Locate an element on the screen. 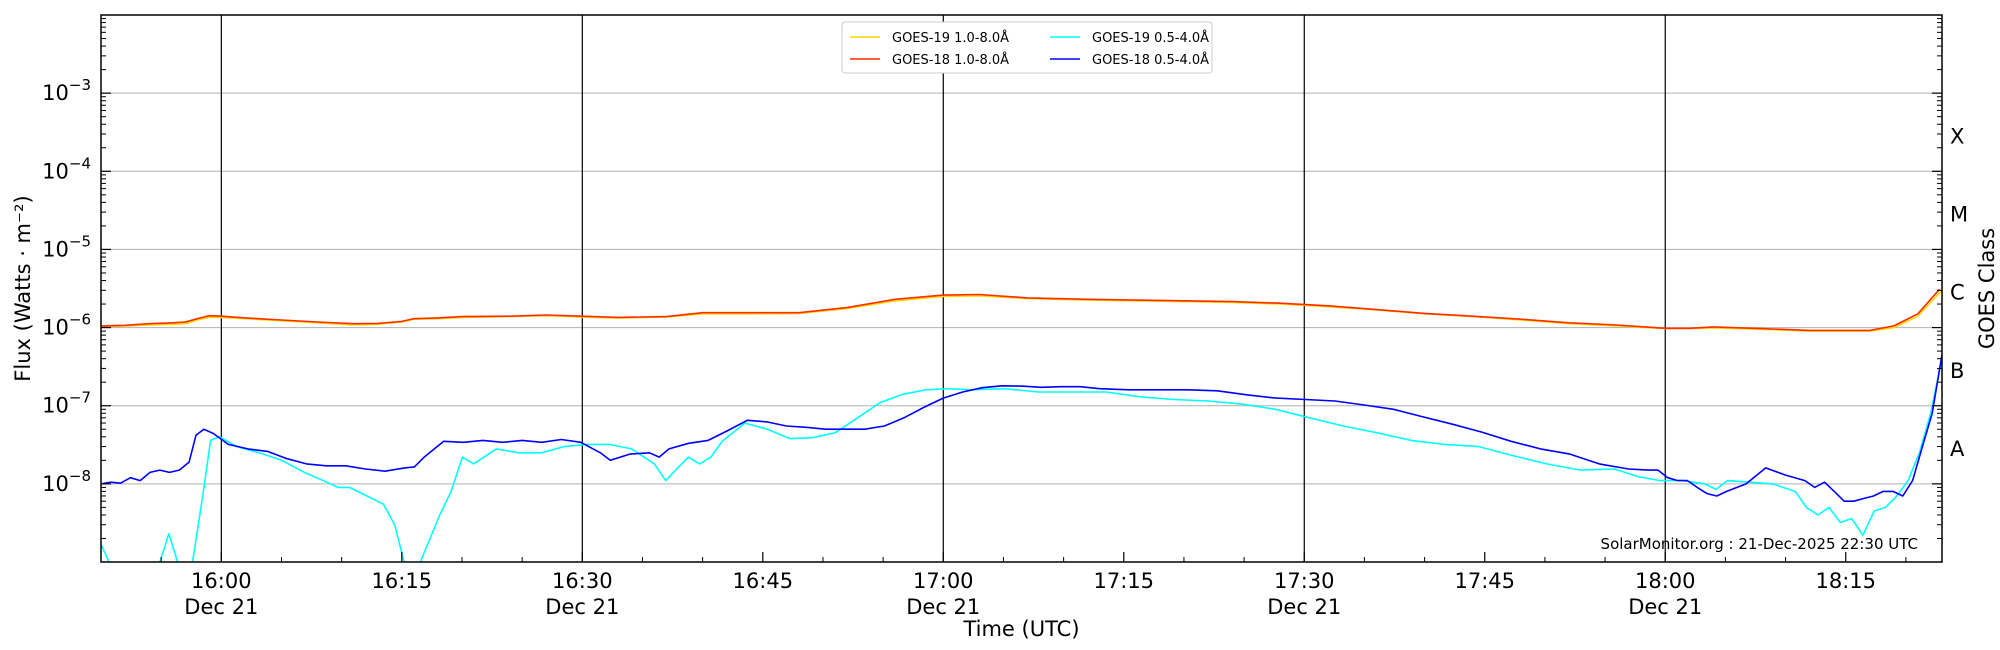 The height and width of the screenshot is (650, 2000). legend-label: GOES-19 0.5-4.0Å is located at coordinates (1150, 38).